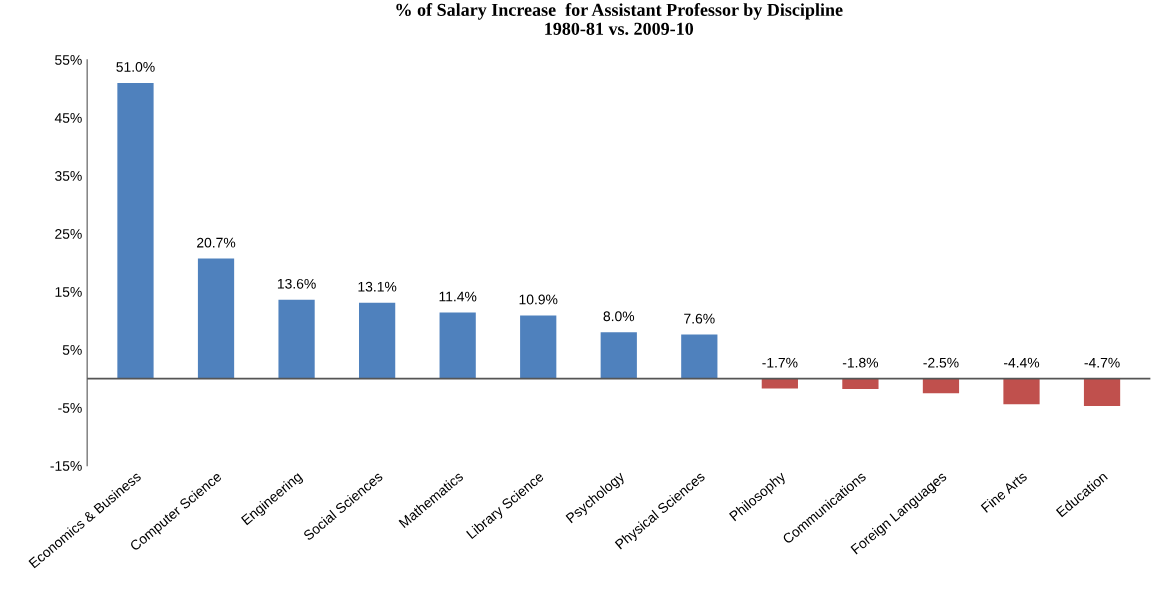 This screenshot has width=1162, height=597. What do you see at coordinates (66, 466) in the screenshot?
I see `y-tick-label: -15%` at bounding box center [66, 466].